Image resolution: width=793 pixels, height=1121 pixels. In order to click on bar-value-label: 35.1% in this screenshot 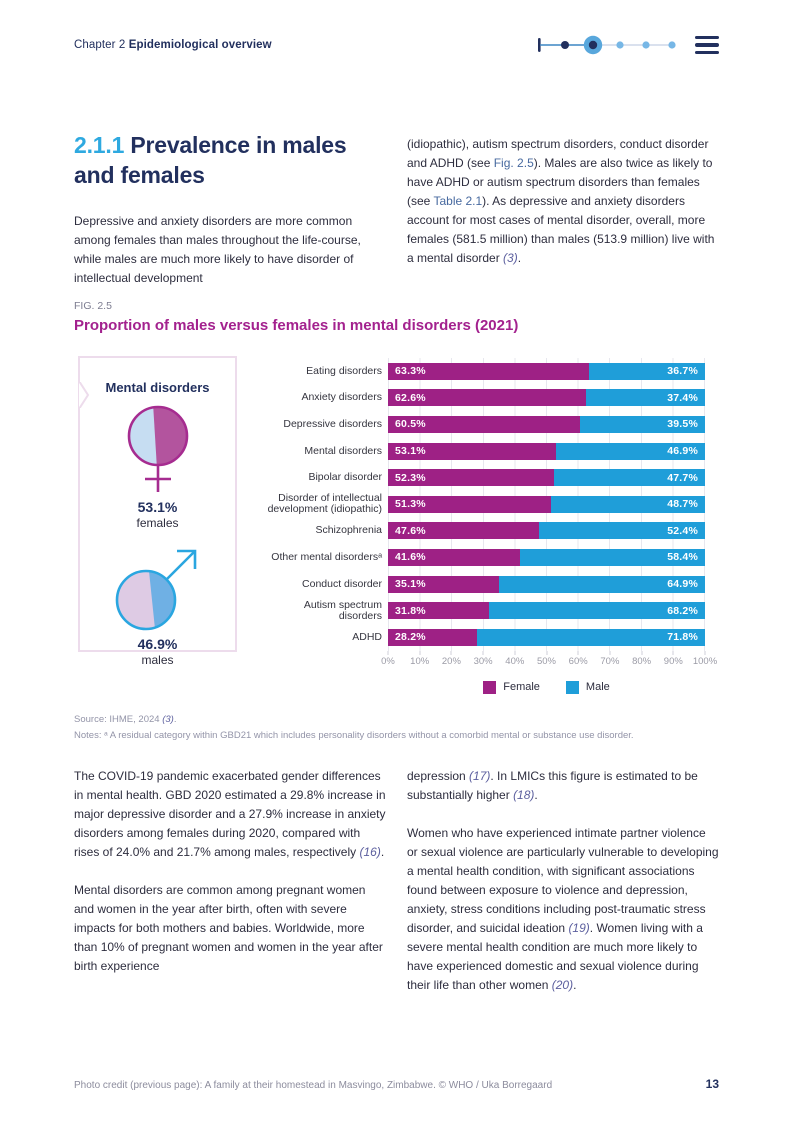, I will do `click(410, 584)`.